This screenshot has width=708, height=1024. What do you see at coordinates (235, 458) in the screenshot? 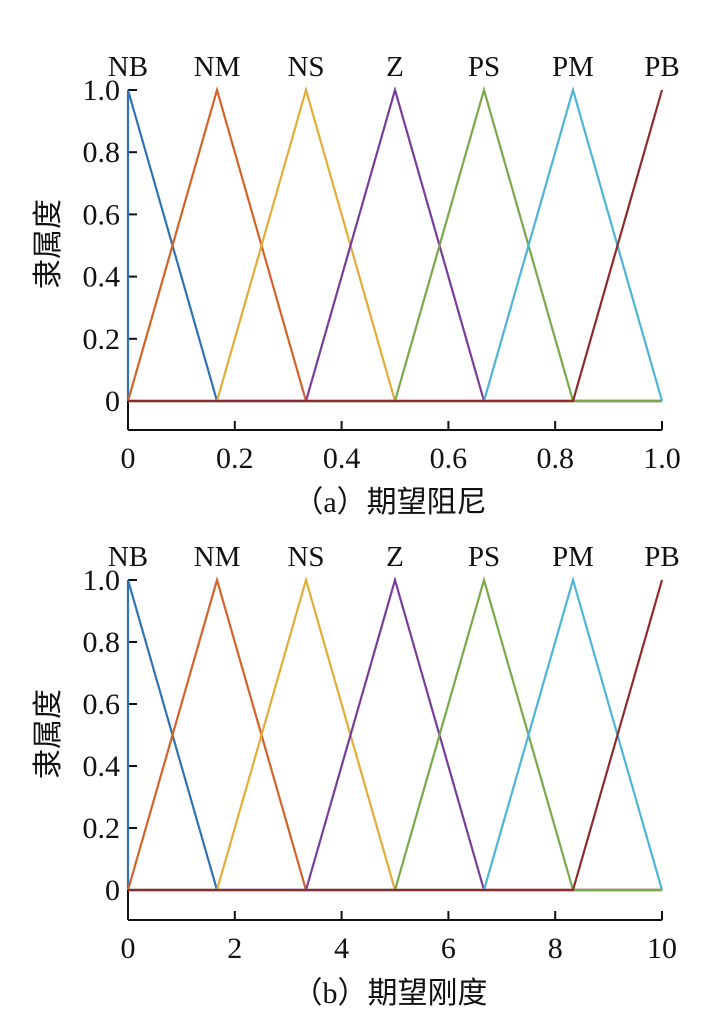
I see `x-tick-label: 0.2` at bounding box center [235, 458].